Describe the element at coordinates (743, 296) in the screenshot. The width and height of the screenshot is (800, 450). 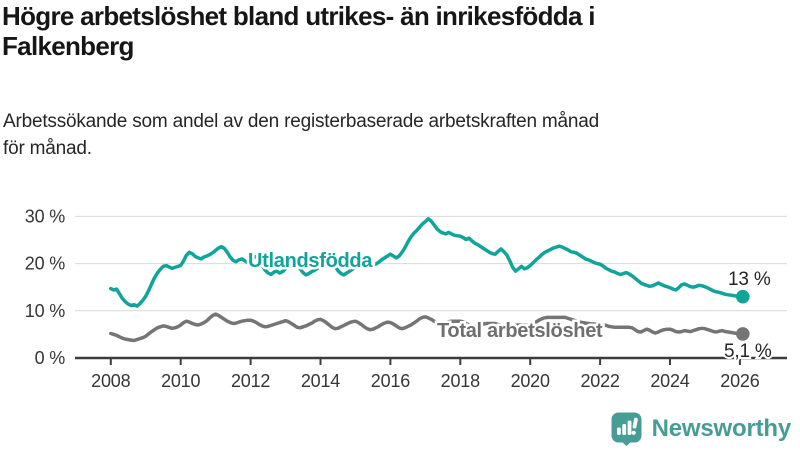
I see `series-end-dot-utlandsf-dda` at that location.